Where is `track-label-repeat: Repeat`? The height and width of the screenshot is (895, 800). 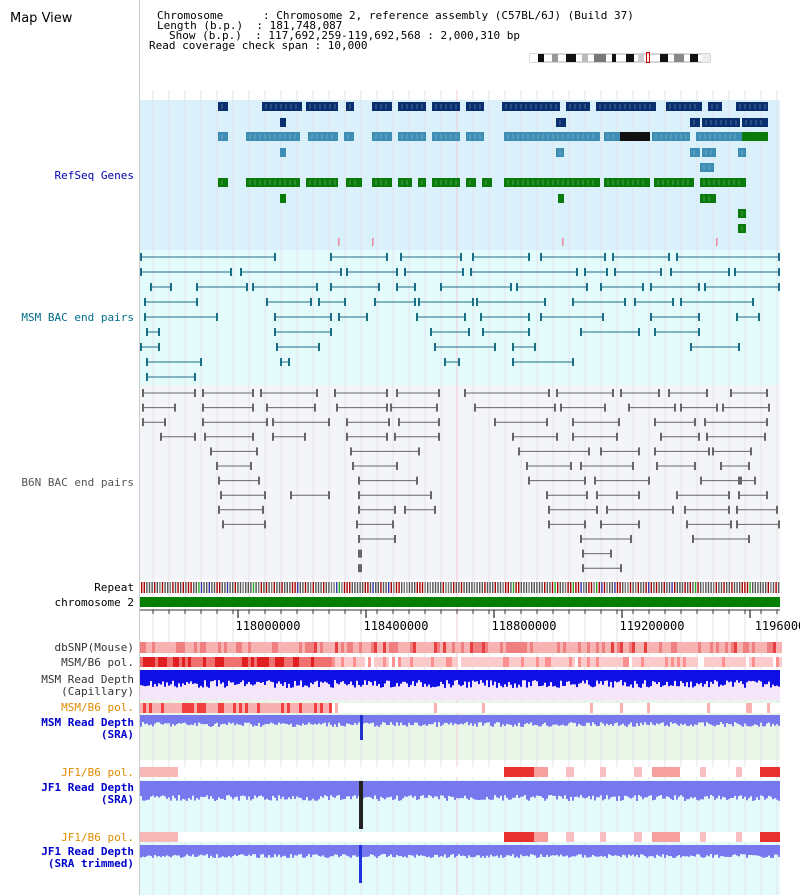 track-label-repeat: Repeat is located at coordinates (114, 587).